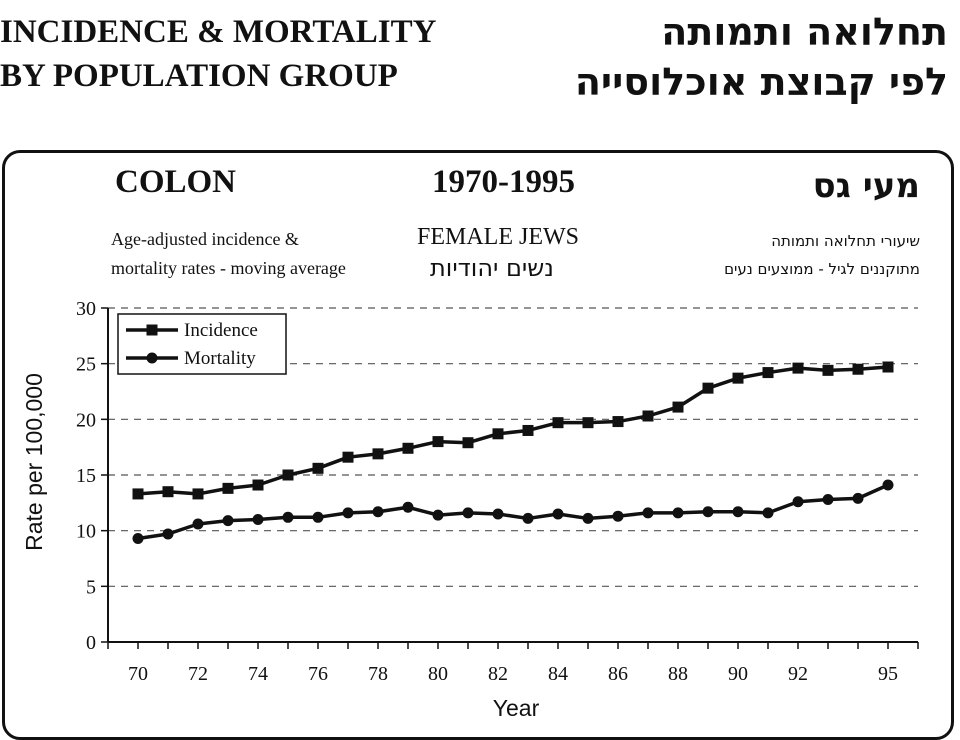 The image size is (960, 740). I want to click on legend-marker-mortality, so click(152, 358).